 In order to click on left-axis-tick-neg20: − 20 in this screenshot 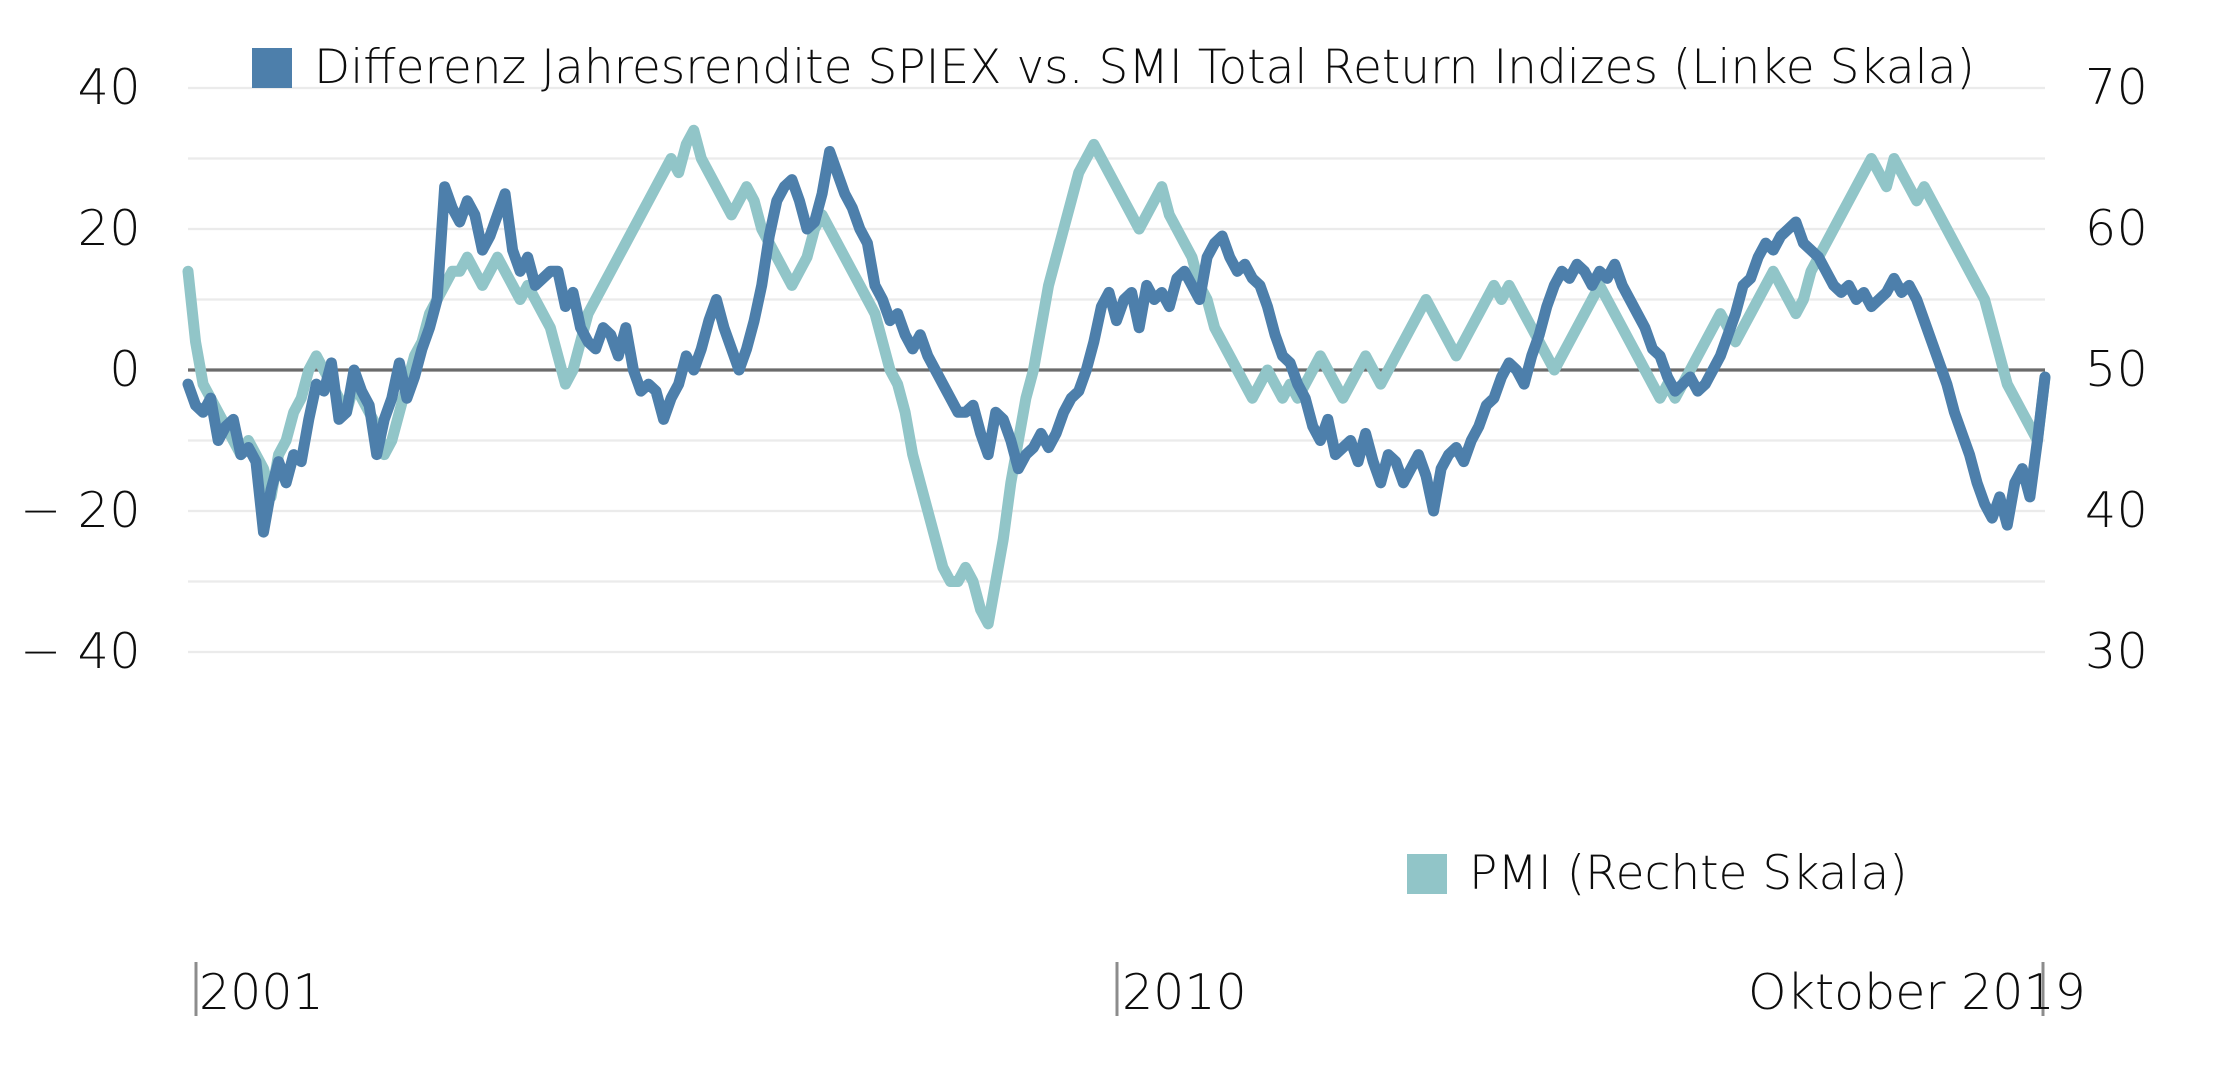, I will do `click(80, 510)`.